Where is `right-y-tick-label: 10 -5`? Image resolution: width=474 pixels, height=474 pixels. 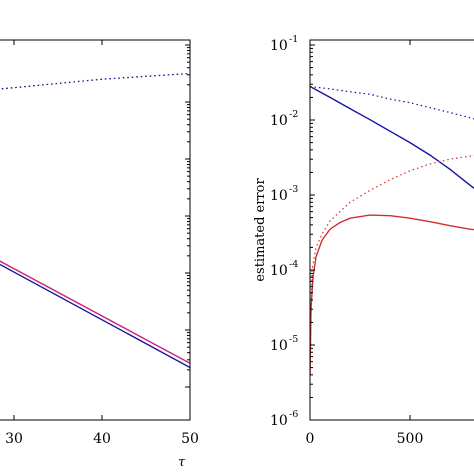 right-y-tick-label: 10 -5 is located at coordinates (284, 344).